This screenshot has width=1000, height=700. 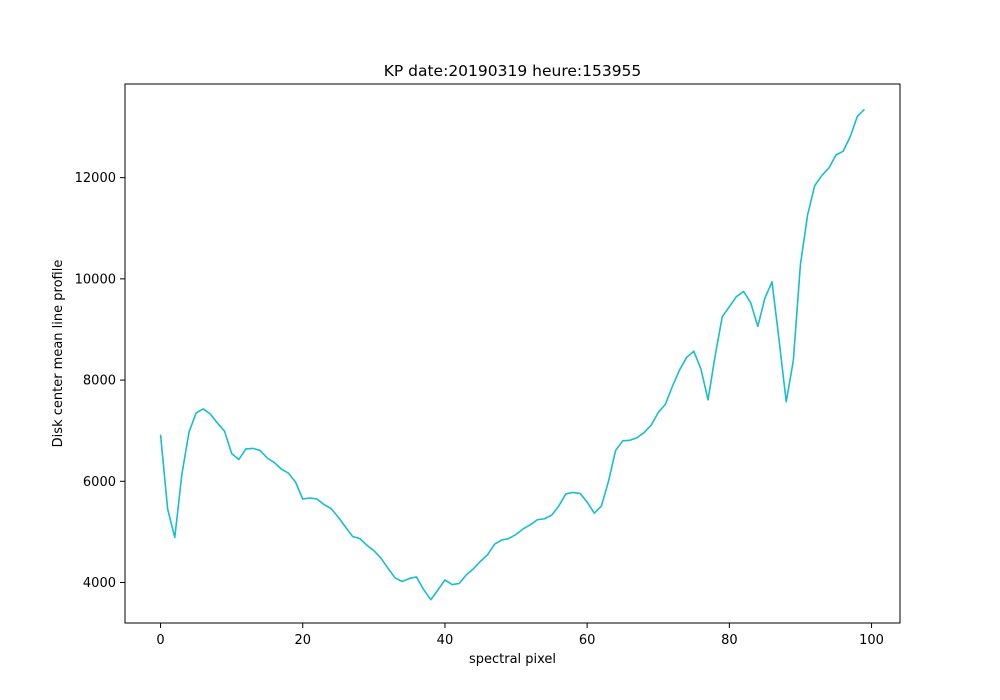 I want to click on x-tick-label: 80, so click(x=729, y=640).